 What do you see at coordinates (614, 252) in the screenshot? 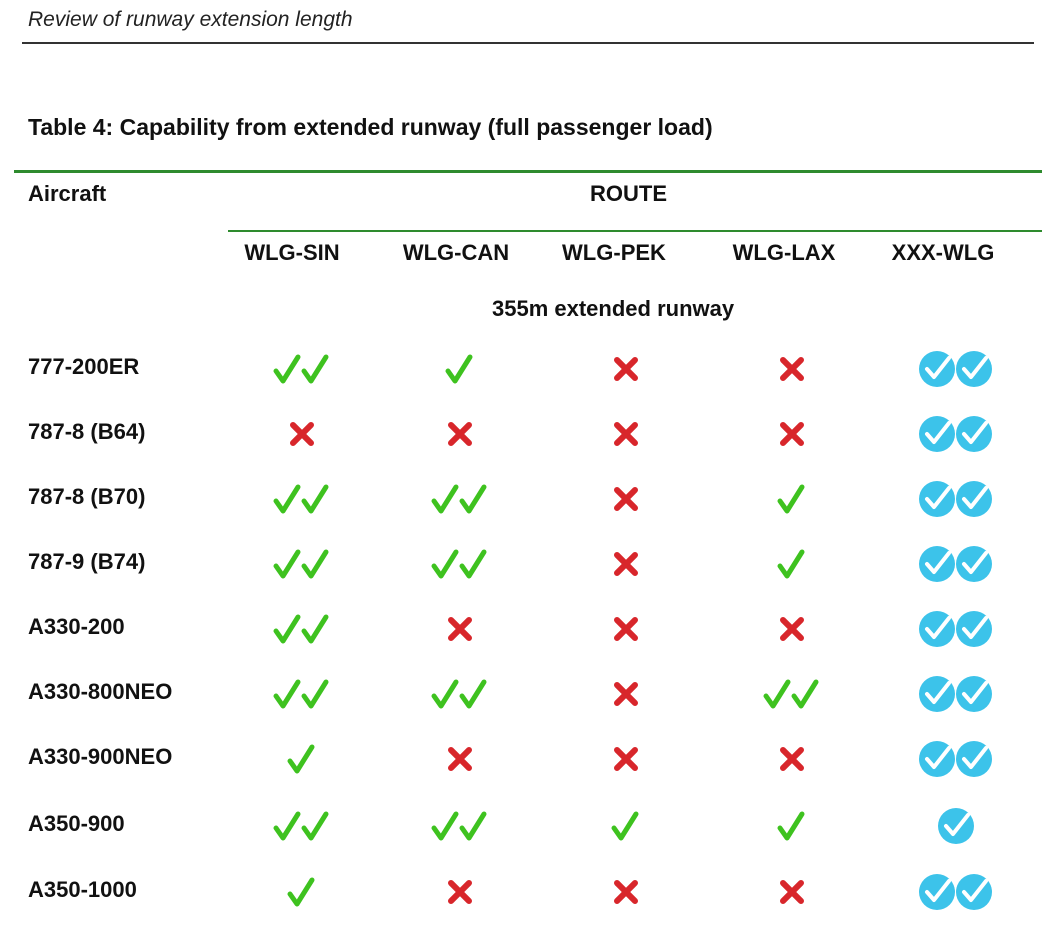
I see `route-header-3: WLG-PEK` at bounding box center [614, 252].